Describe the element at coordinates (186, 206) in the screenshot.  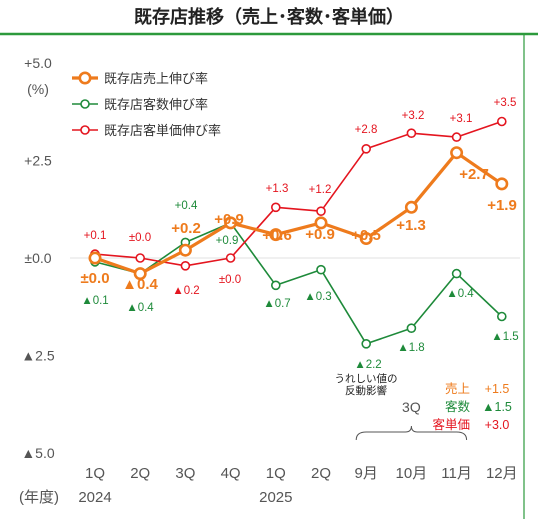
I see `data-label-customers: +0.4` at that location.